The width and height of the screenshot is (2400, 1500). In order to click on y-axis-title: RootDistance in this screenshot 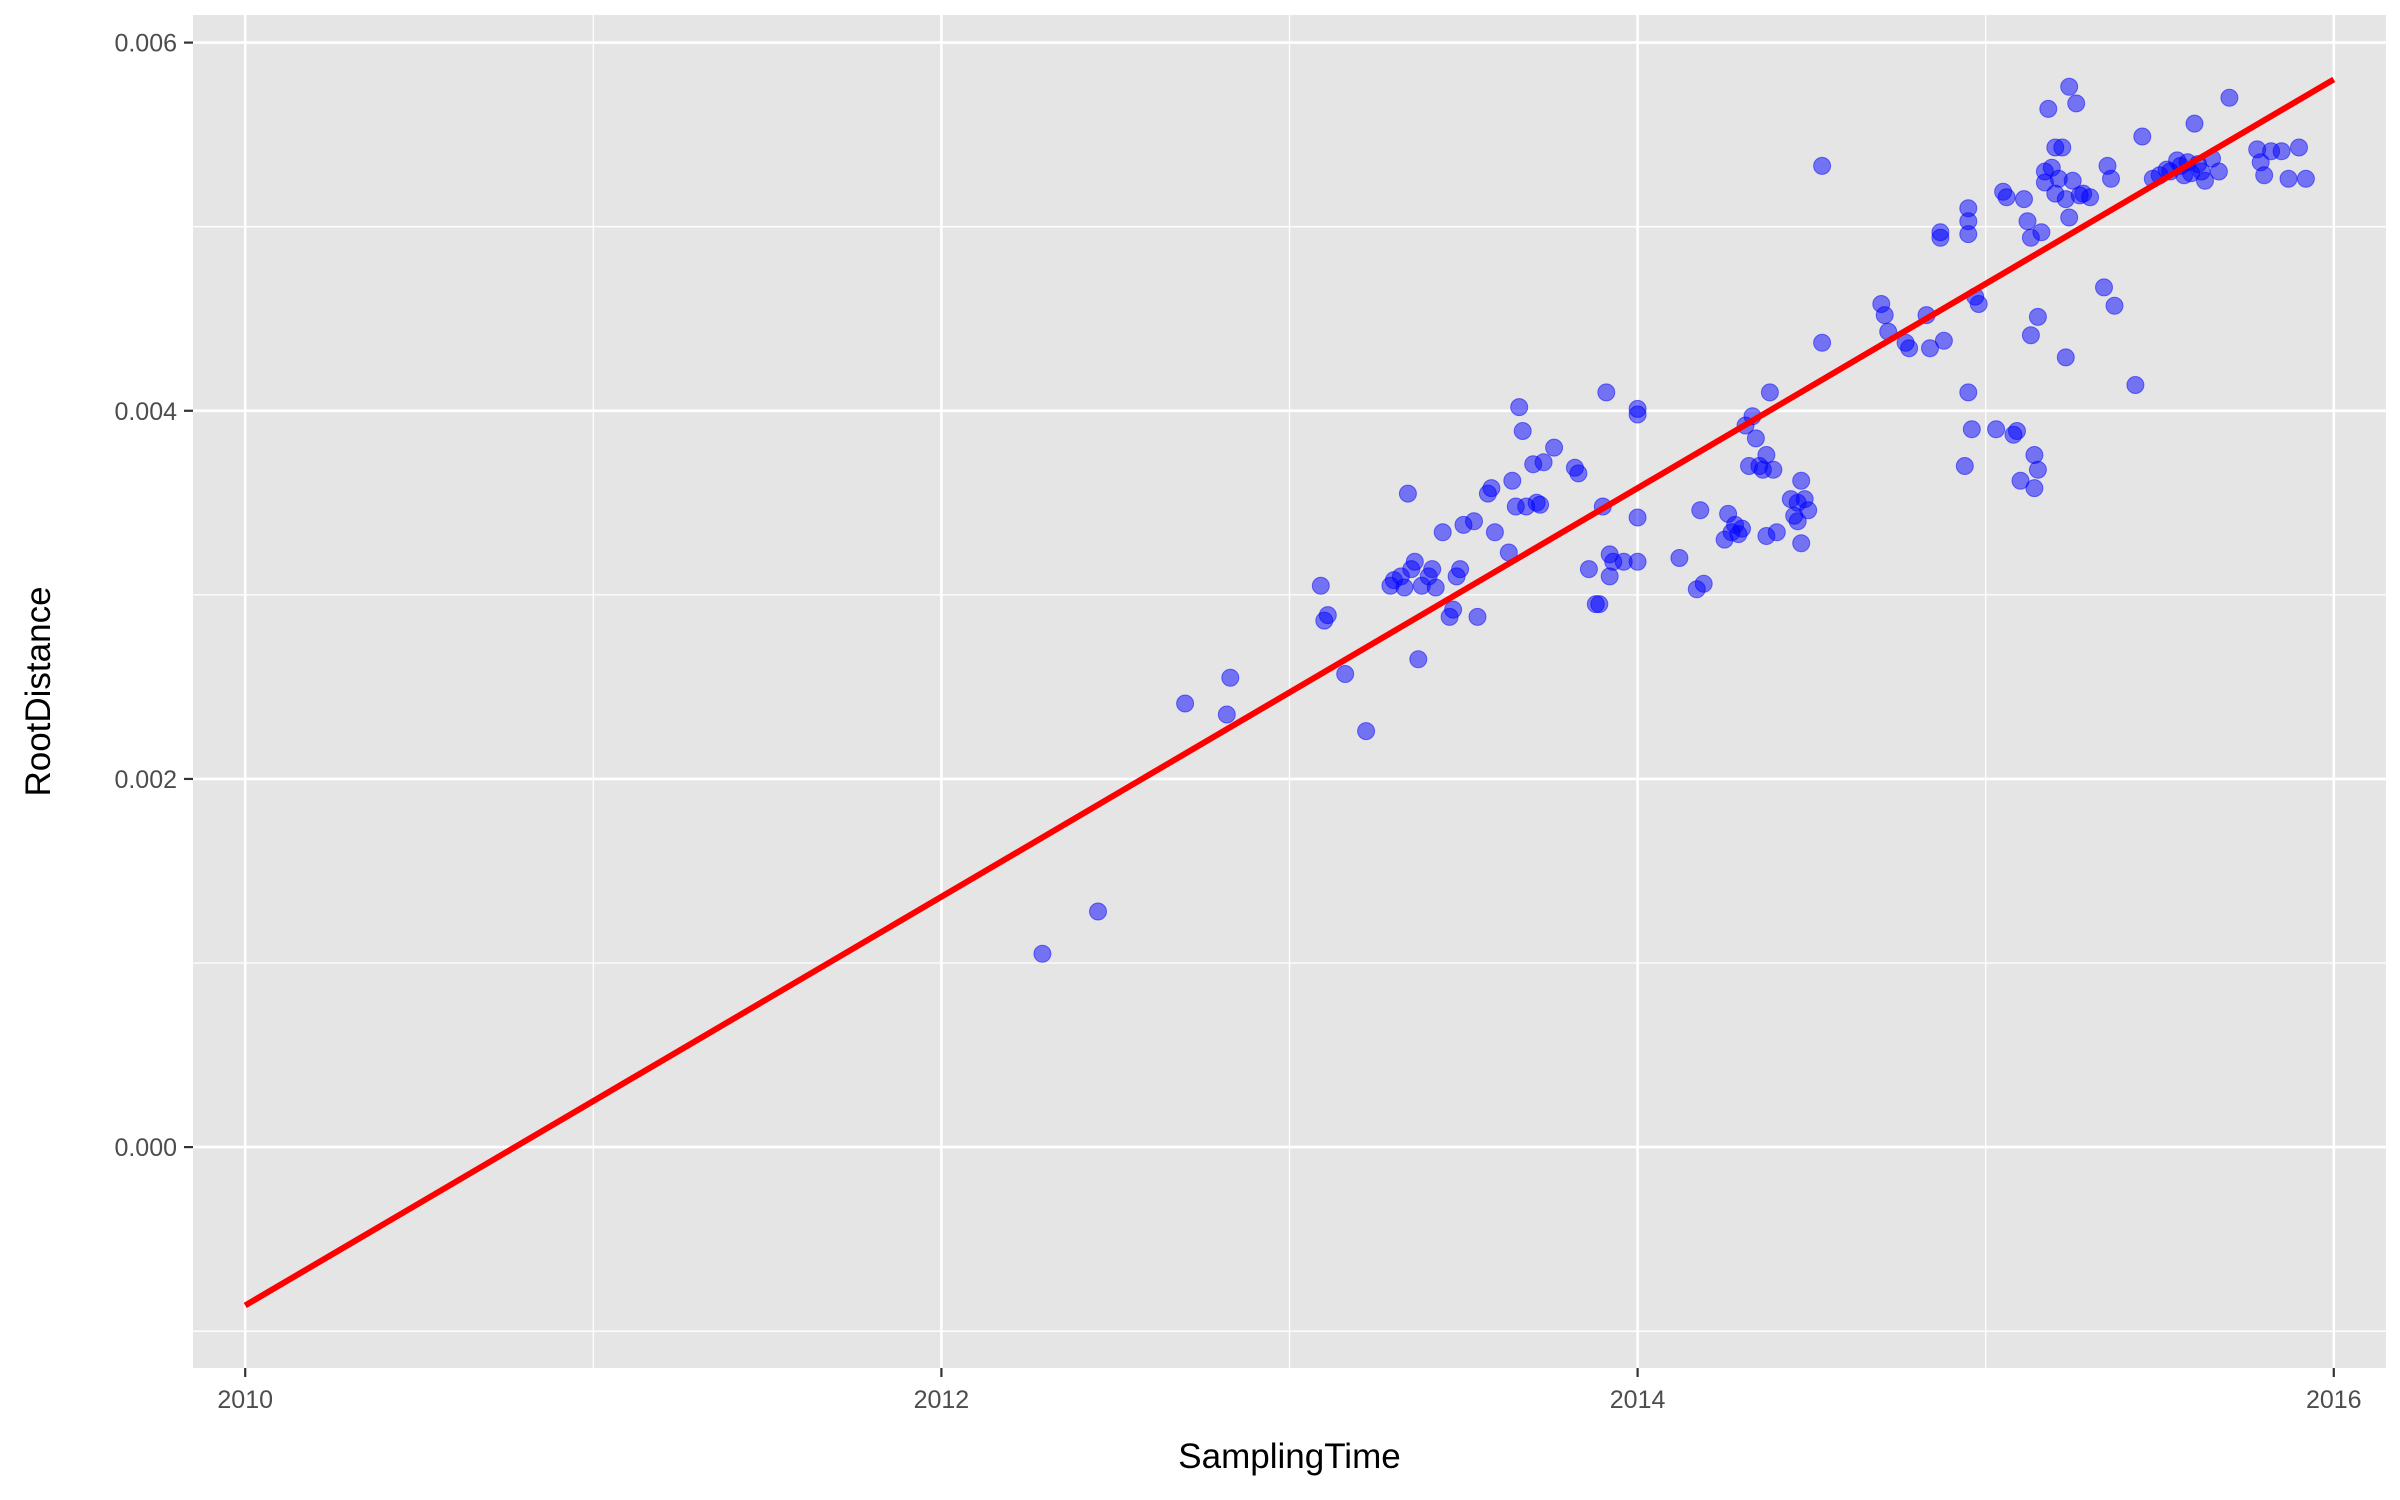, I will do `click(38, 691)`.